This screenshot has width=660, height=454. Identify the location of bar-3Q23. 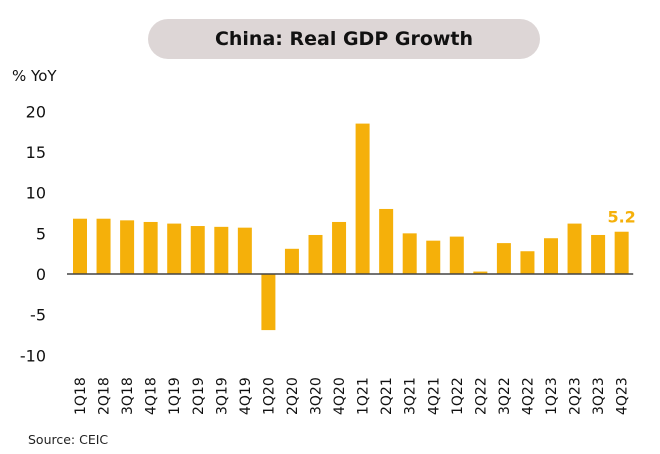
(598, 254).